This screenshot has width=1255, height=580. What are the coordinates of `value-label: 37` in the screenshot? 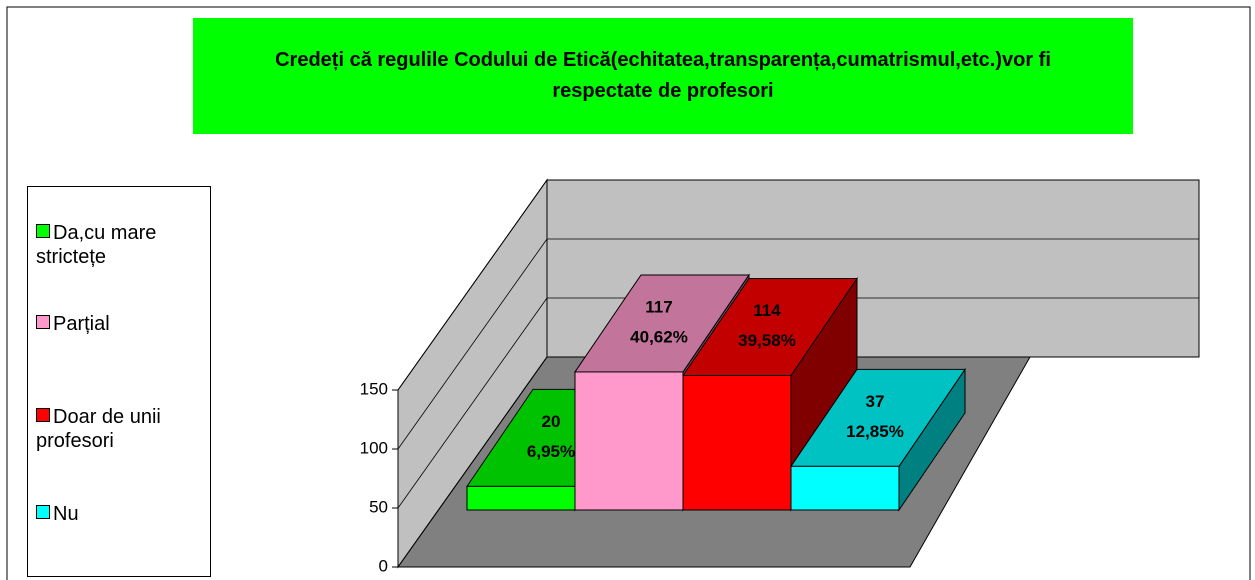 It's located at (875, 401).